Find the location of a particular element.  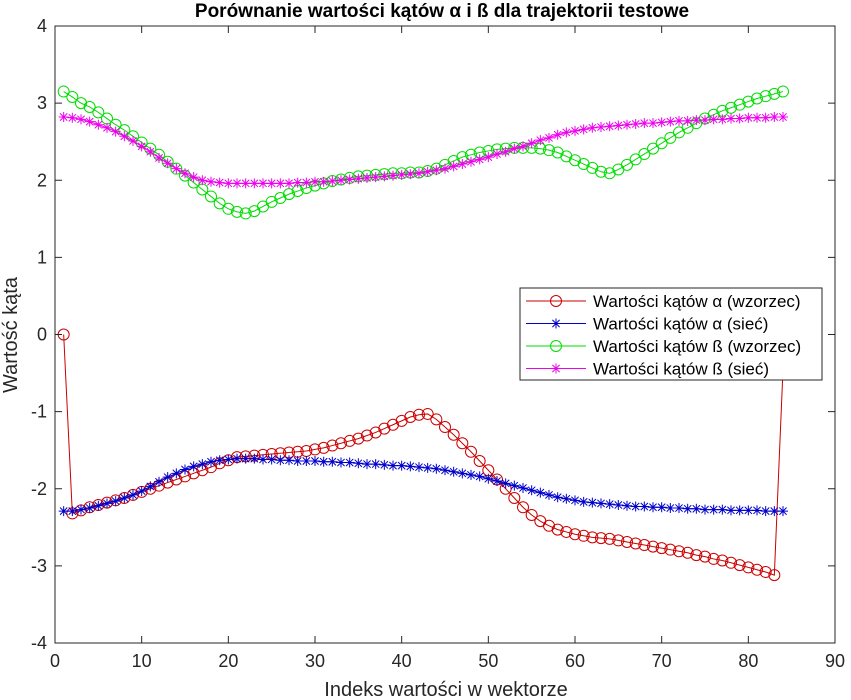

y-tick-label: -3 is located at coordinates (39, 566).